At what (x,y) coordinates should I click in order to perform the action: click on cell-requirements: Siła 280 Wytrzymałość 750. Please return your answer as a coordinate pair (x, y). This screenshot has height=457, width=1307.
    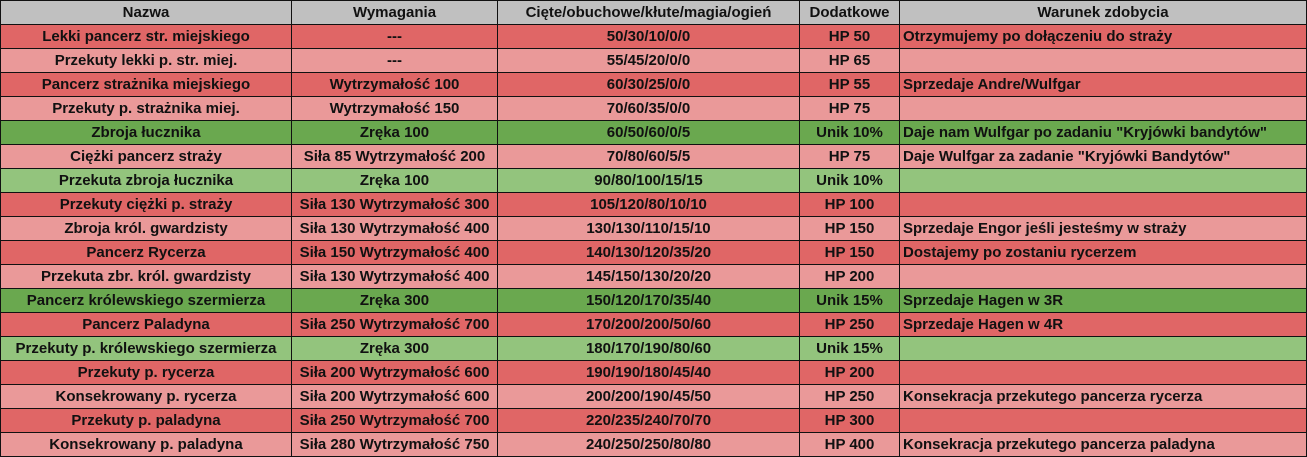
    Looking at the image, I should click on (394, 444).